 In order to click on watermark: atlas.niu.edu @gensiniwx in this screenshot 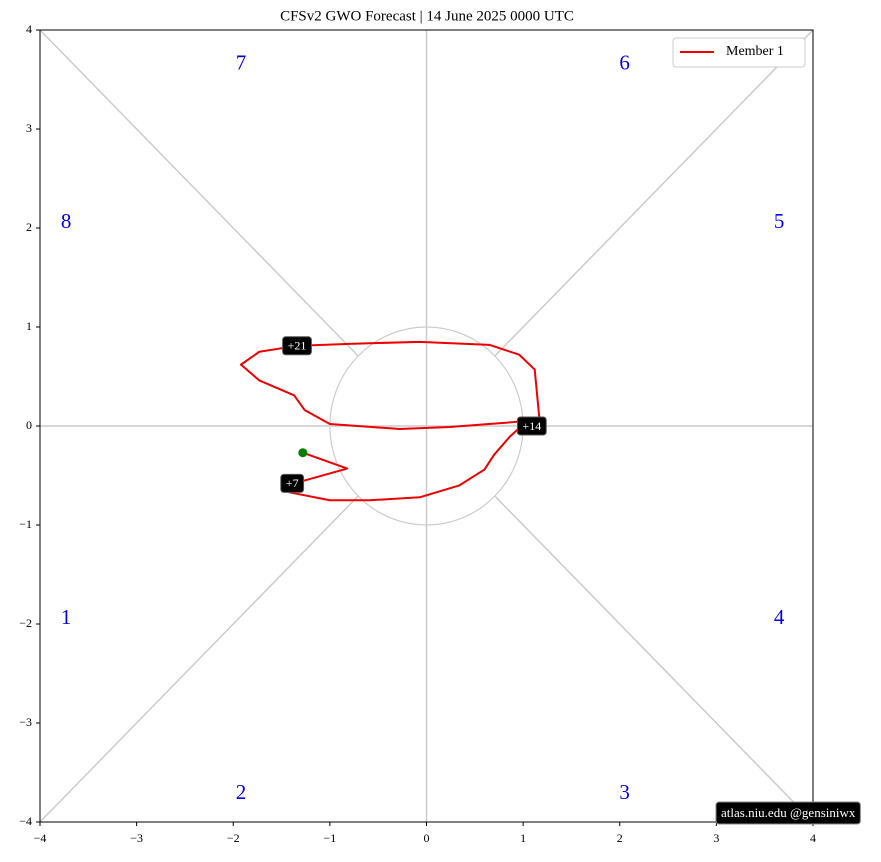, I will do `click(788, 813)`.